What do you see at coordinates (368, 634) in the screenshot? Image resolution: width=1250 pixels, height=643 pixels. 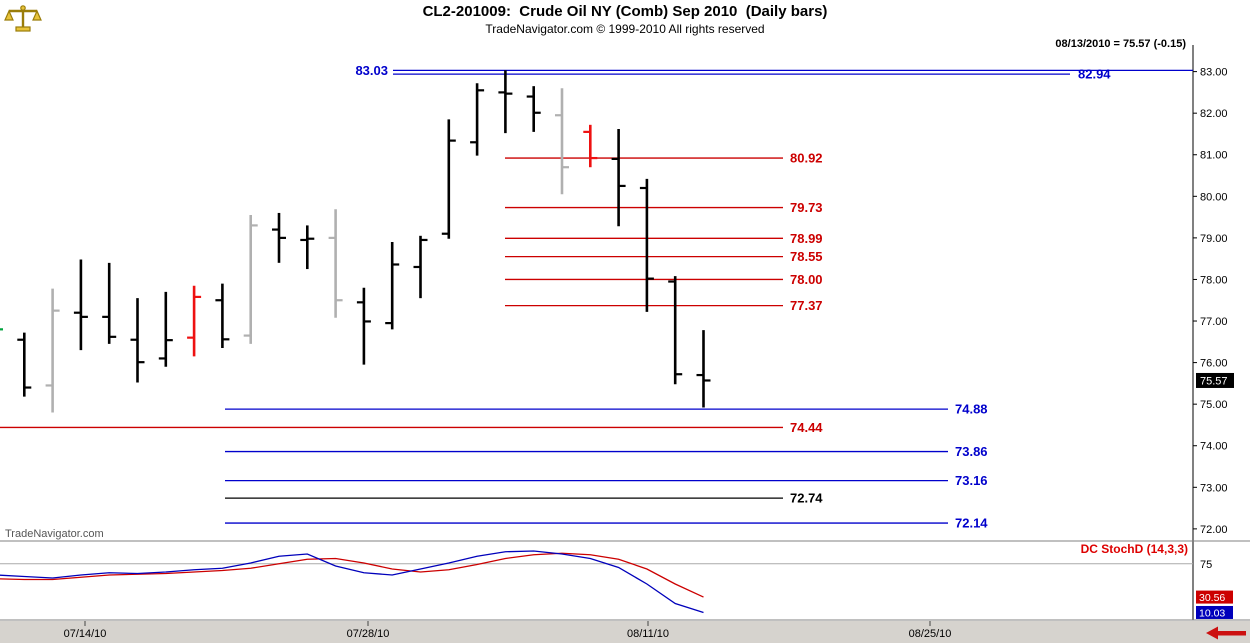 I see `time-axis-label: 07/28/10` at bounding box center [368, 634].